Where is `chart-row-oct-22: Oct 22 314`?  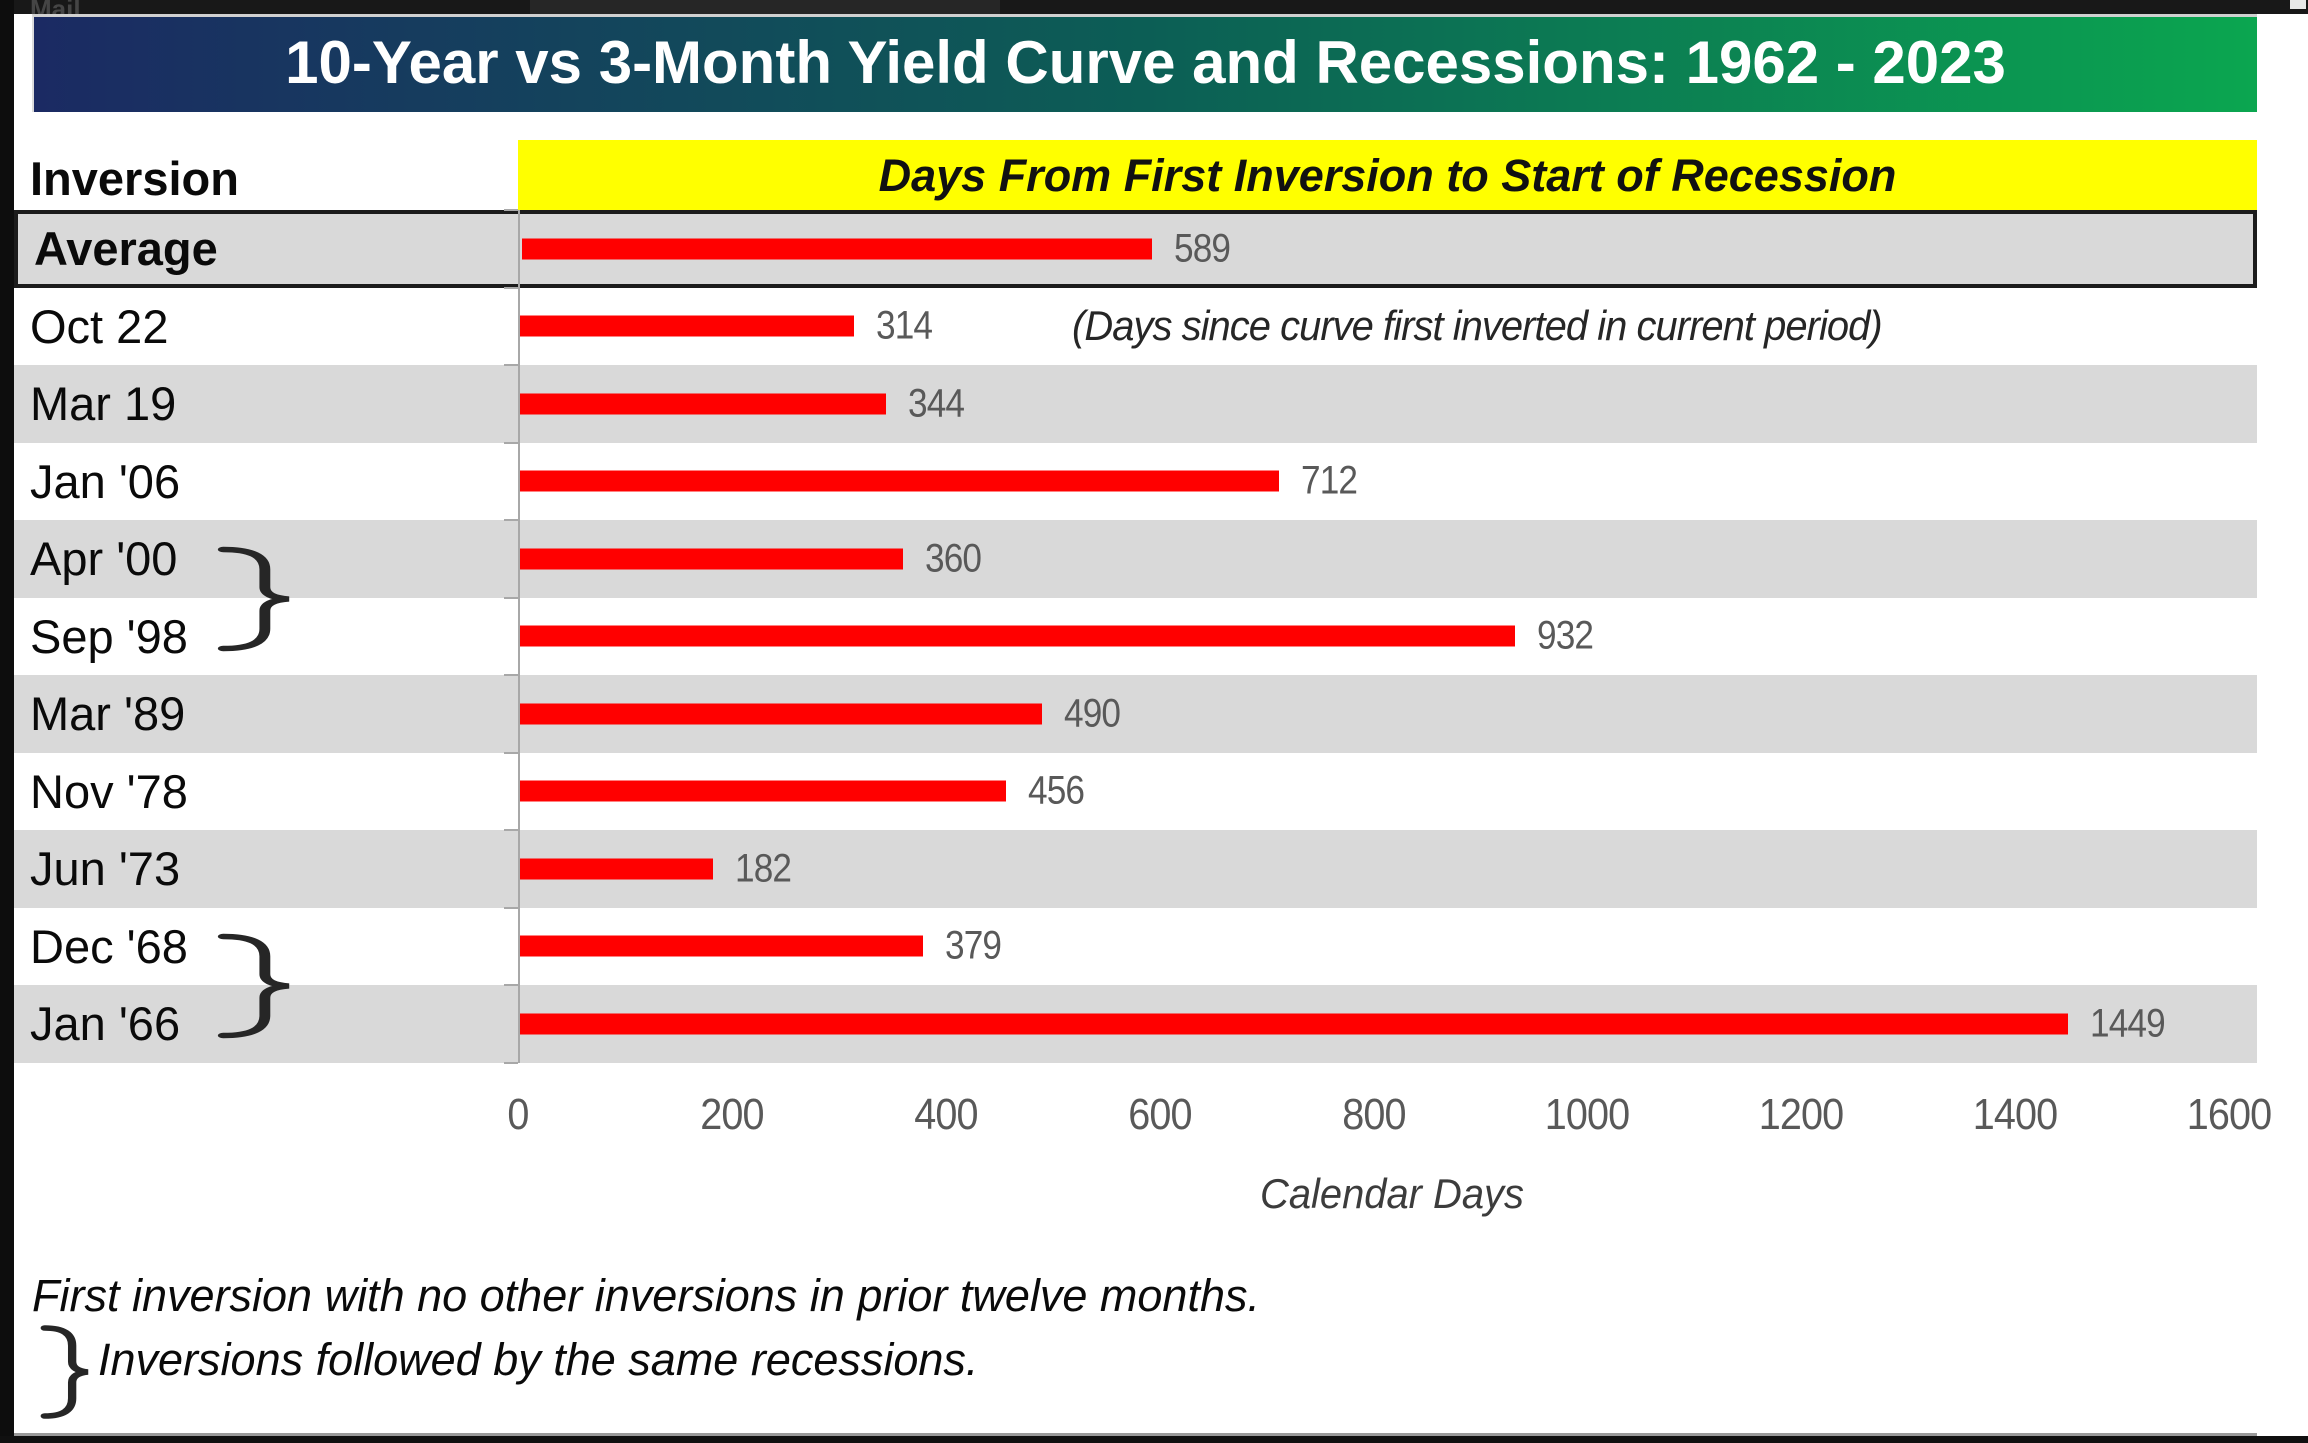 chart-row-oct-22: Oct 22 314 is located at coordinates (1135, 327).